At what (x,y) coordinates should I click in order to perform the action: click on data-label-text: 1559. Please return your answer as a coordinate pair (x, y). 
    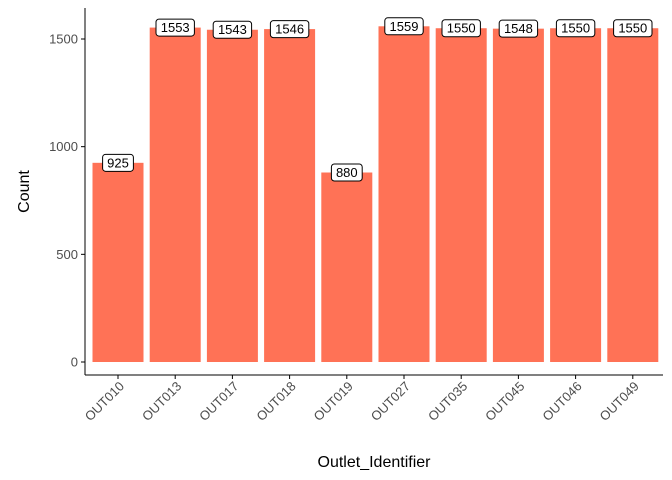
    Looking at the image, I should click on (404, 26).